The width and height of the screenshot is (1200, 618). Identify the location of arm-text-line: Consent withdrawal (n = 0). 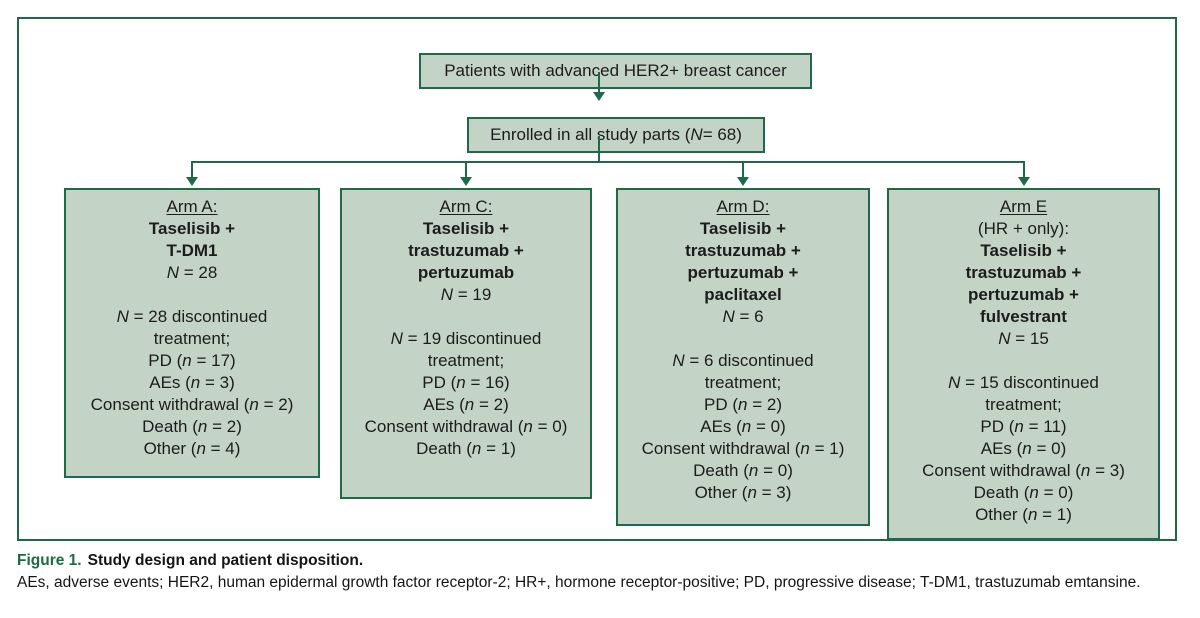
(466, 426).